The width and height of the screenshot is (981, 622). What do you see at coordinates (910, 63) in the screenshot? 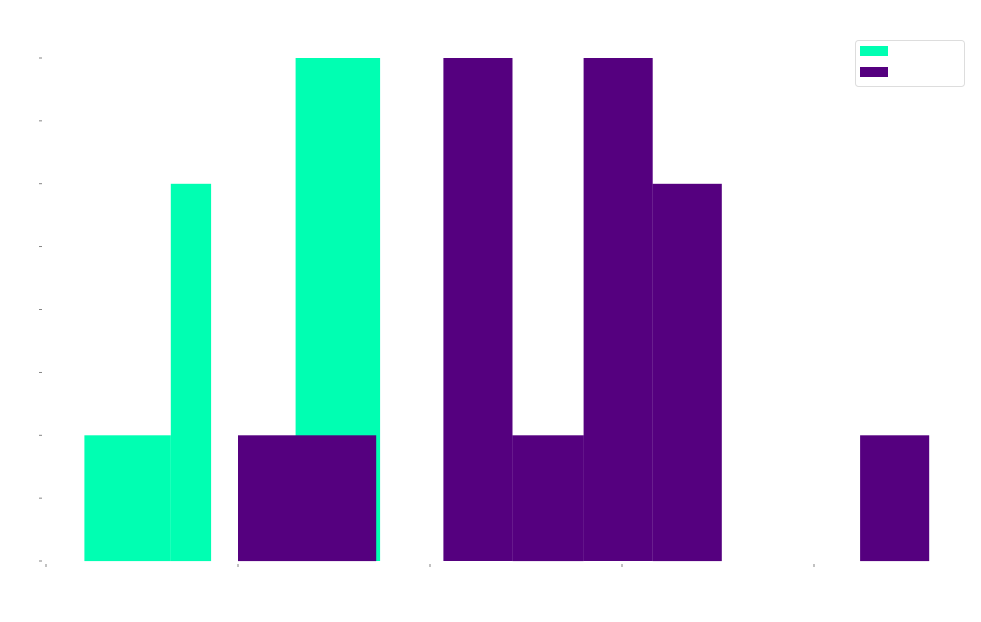
I see `legend` at bounding box center [910, 63].